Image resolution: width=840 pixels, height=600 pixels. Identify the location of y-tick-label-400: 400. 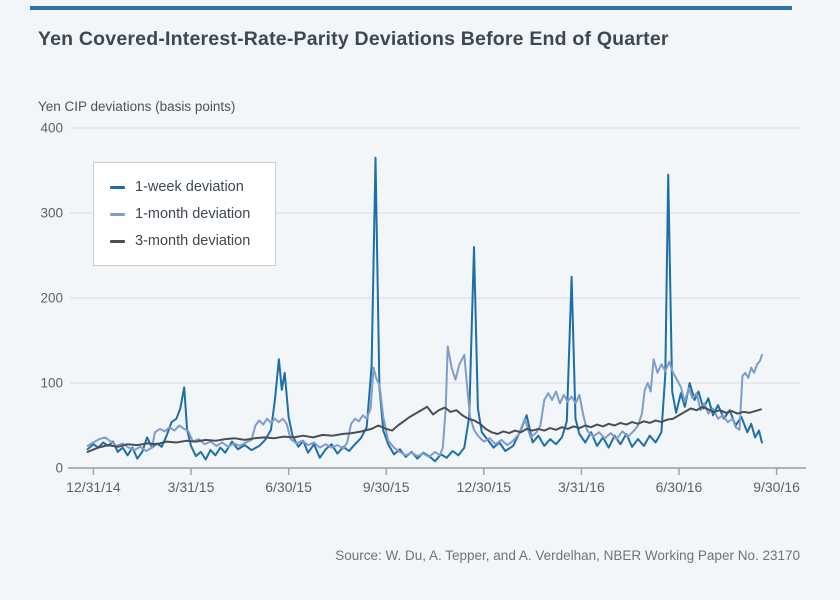
(51, 128).